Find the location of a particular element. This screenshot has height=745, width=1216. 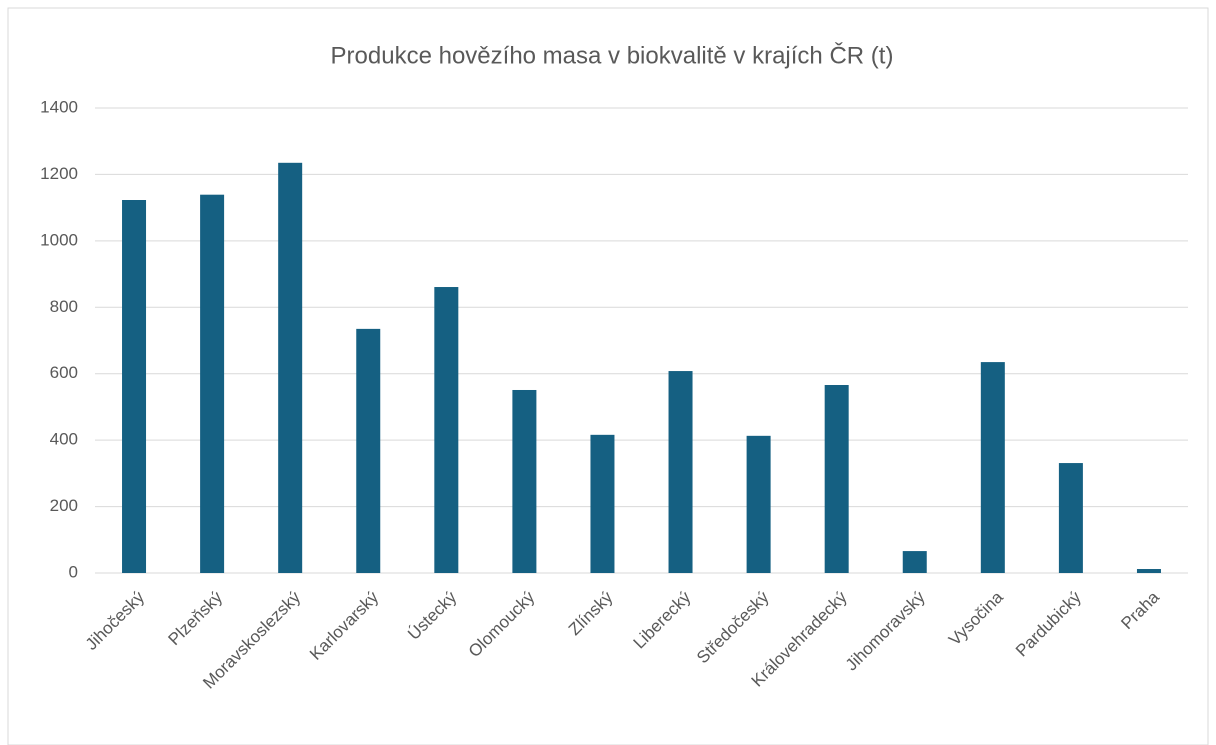

y-tick-label: 400 is located at coordinates (64, 439).